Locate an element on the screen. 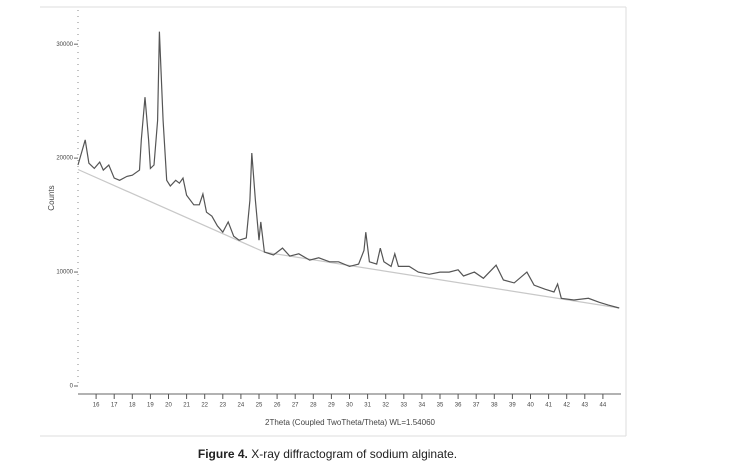 This screenshot has width=741, height=474. x-tick-label: 17 is located at coordinates (114, 406).